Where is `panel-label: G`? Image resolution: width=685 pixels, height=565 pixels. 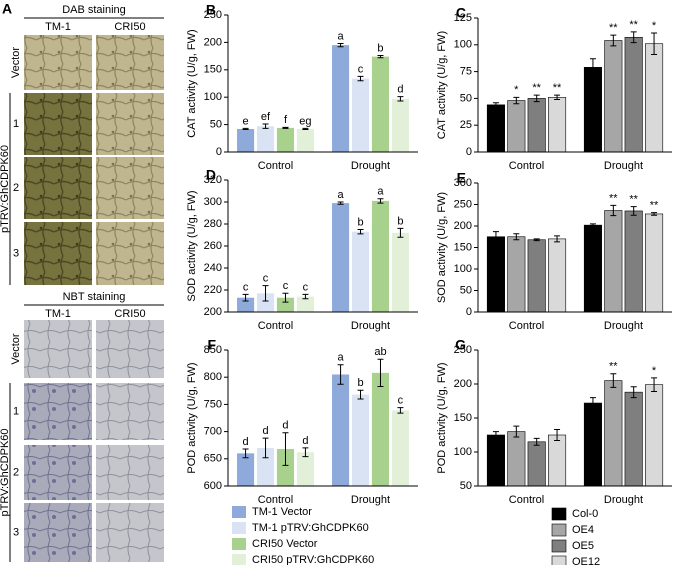
panel-label: G is located at coordinates (460, 345).